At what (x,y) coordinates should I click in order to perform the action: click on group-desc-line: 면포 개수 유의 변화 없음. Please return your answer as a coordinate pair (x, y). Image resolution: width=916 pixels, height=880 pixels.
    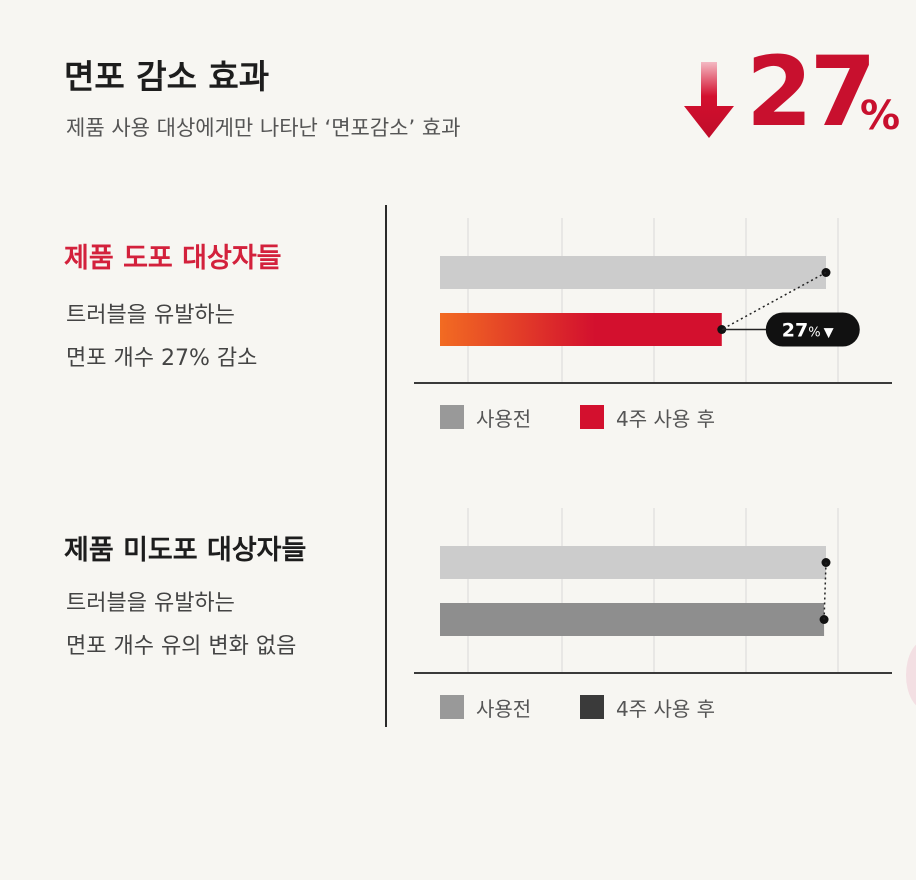
    Looking at the image, I should click on (181, 646).